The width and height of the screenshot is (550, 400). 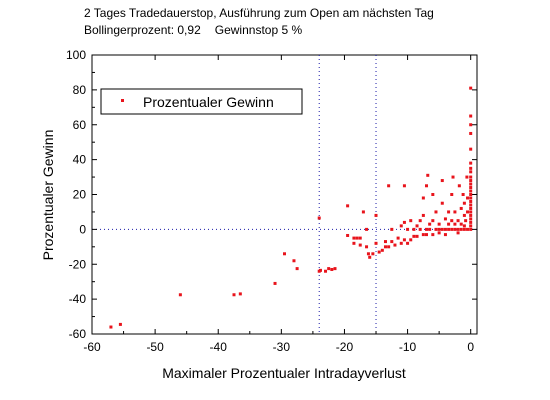 I want to click on x-tick-label: -30, so click(x=282, y=347).